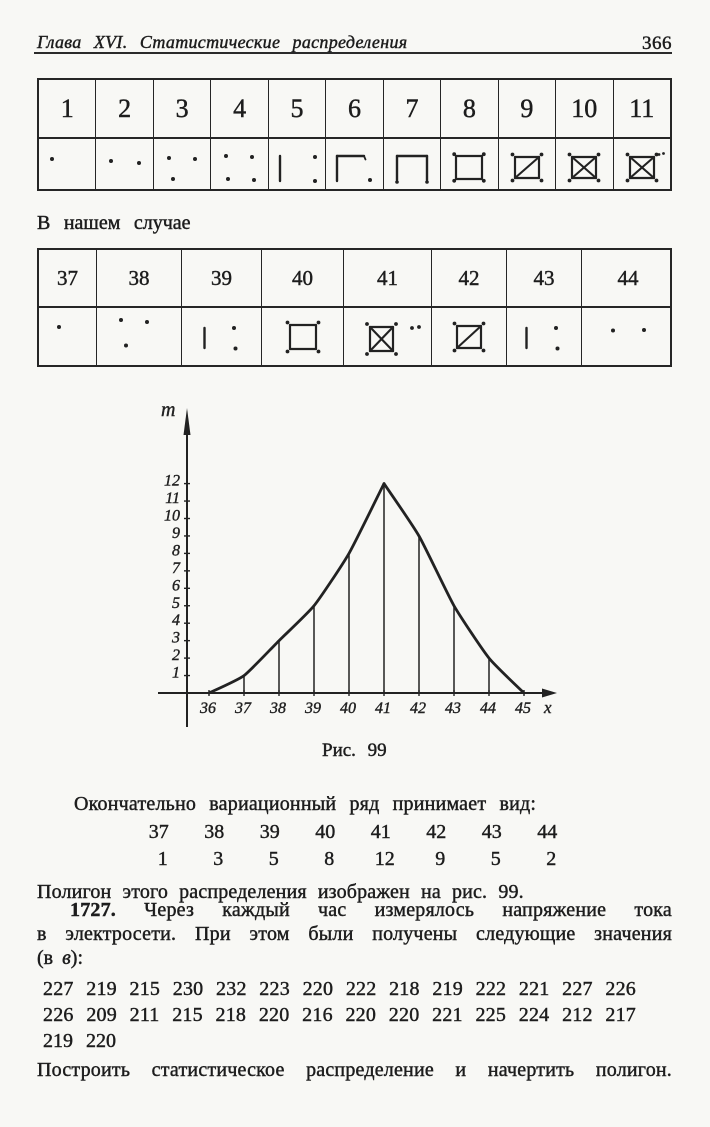 Image resolution: width=710 pixels, height=1127 pixels. What do you see at coordinates (488, 708) in the screenshot?
I see `svg-text: 44` at bounding box center [488, 708].